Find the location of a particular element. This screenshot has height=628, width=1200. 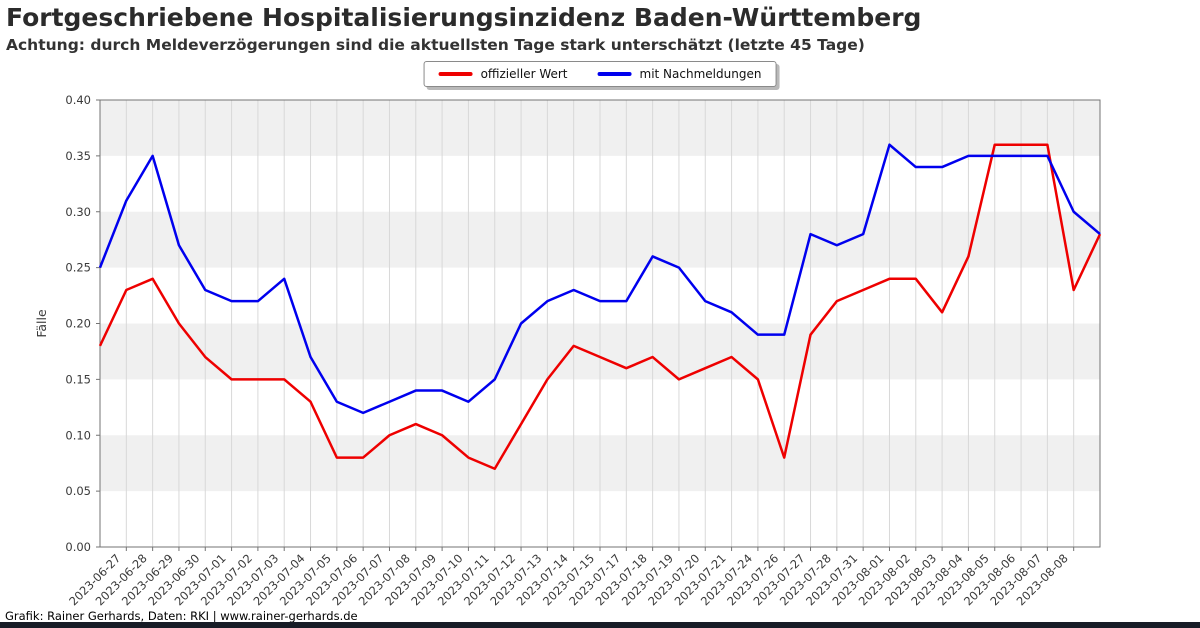

legend-item-mit-nachmeldungen: mit Nachmeldungen is located at coordinates (679, 74).